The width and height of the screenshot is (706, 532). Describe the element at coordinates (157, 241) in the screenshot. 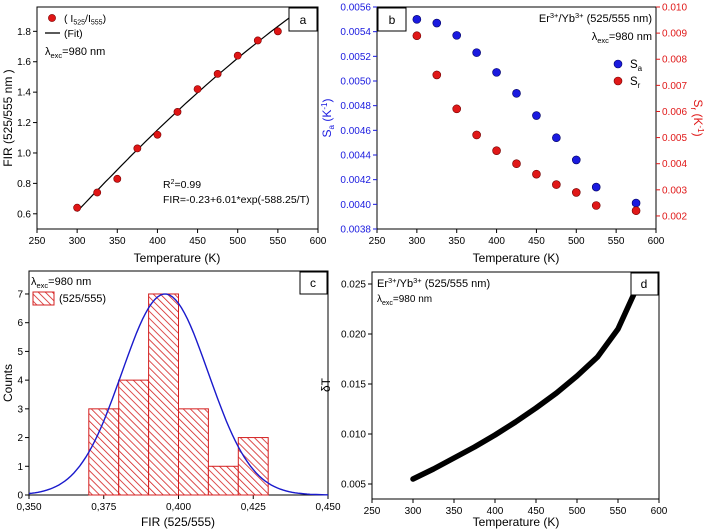

I see `panel-a-x-tick-label: 400` at that location.